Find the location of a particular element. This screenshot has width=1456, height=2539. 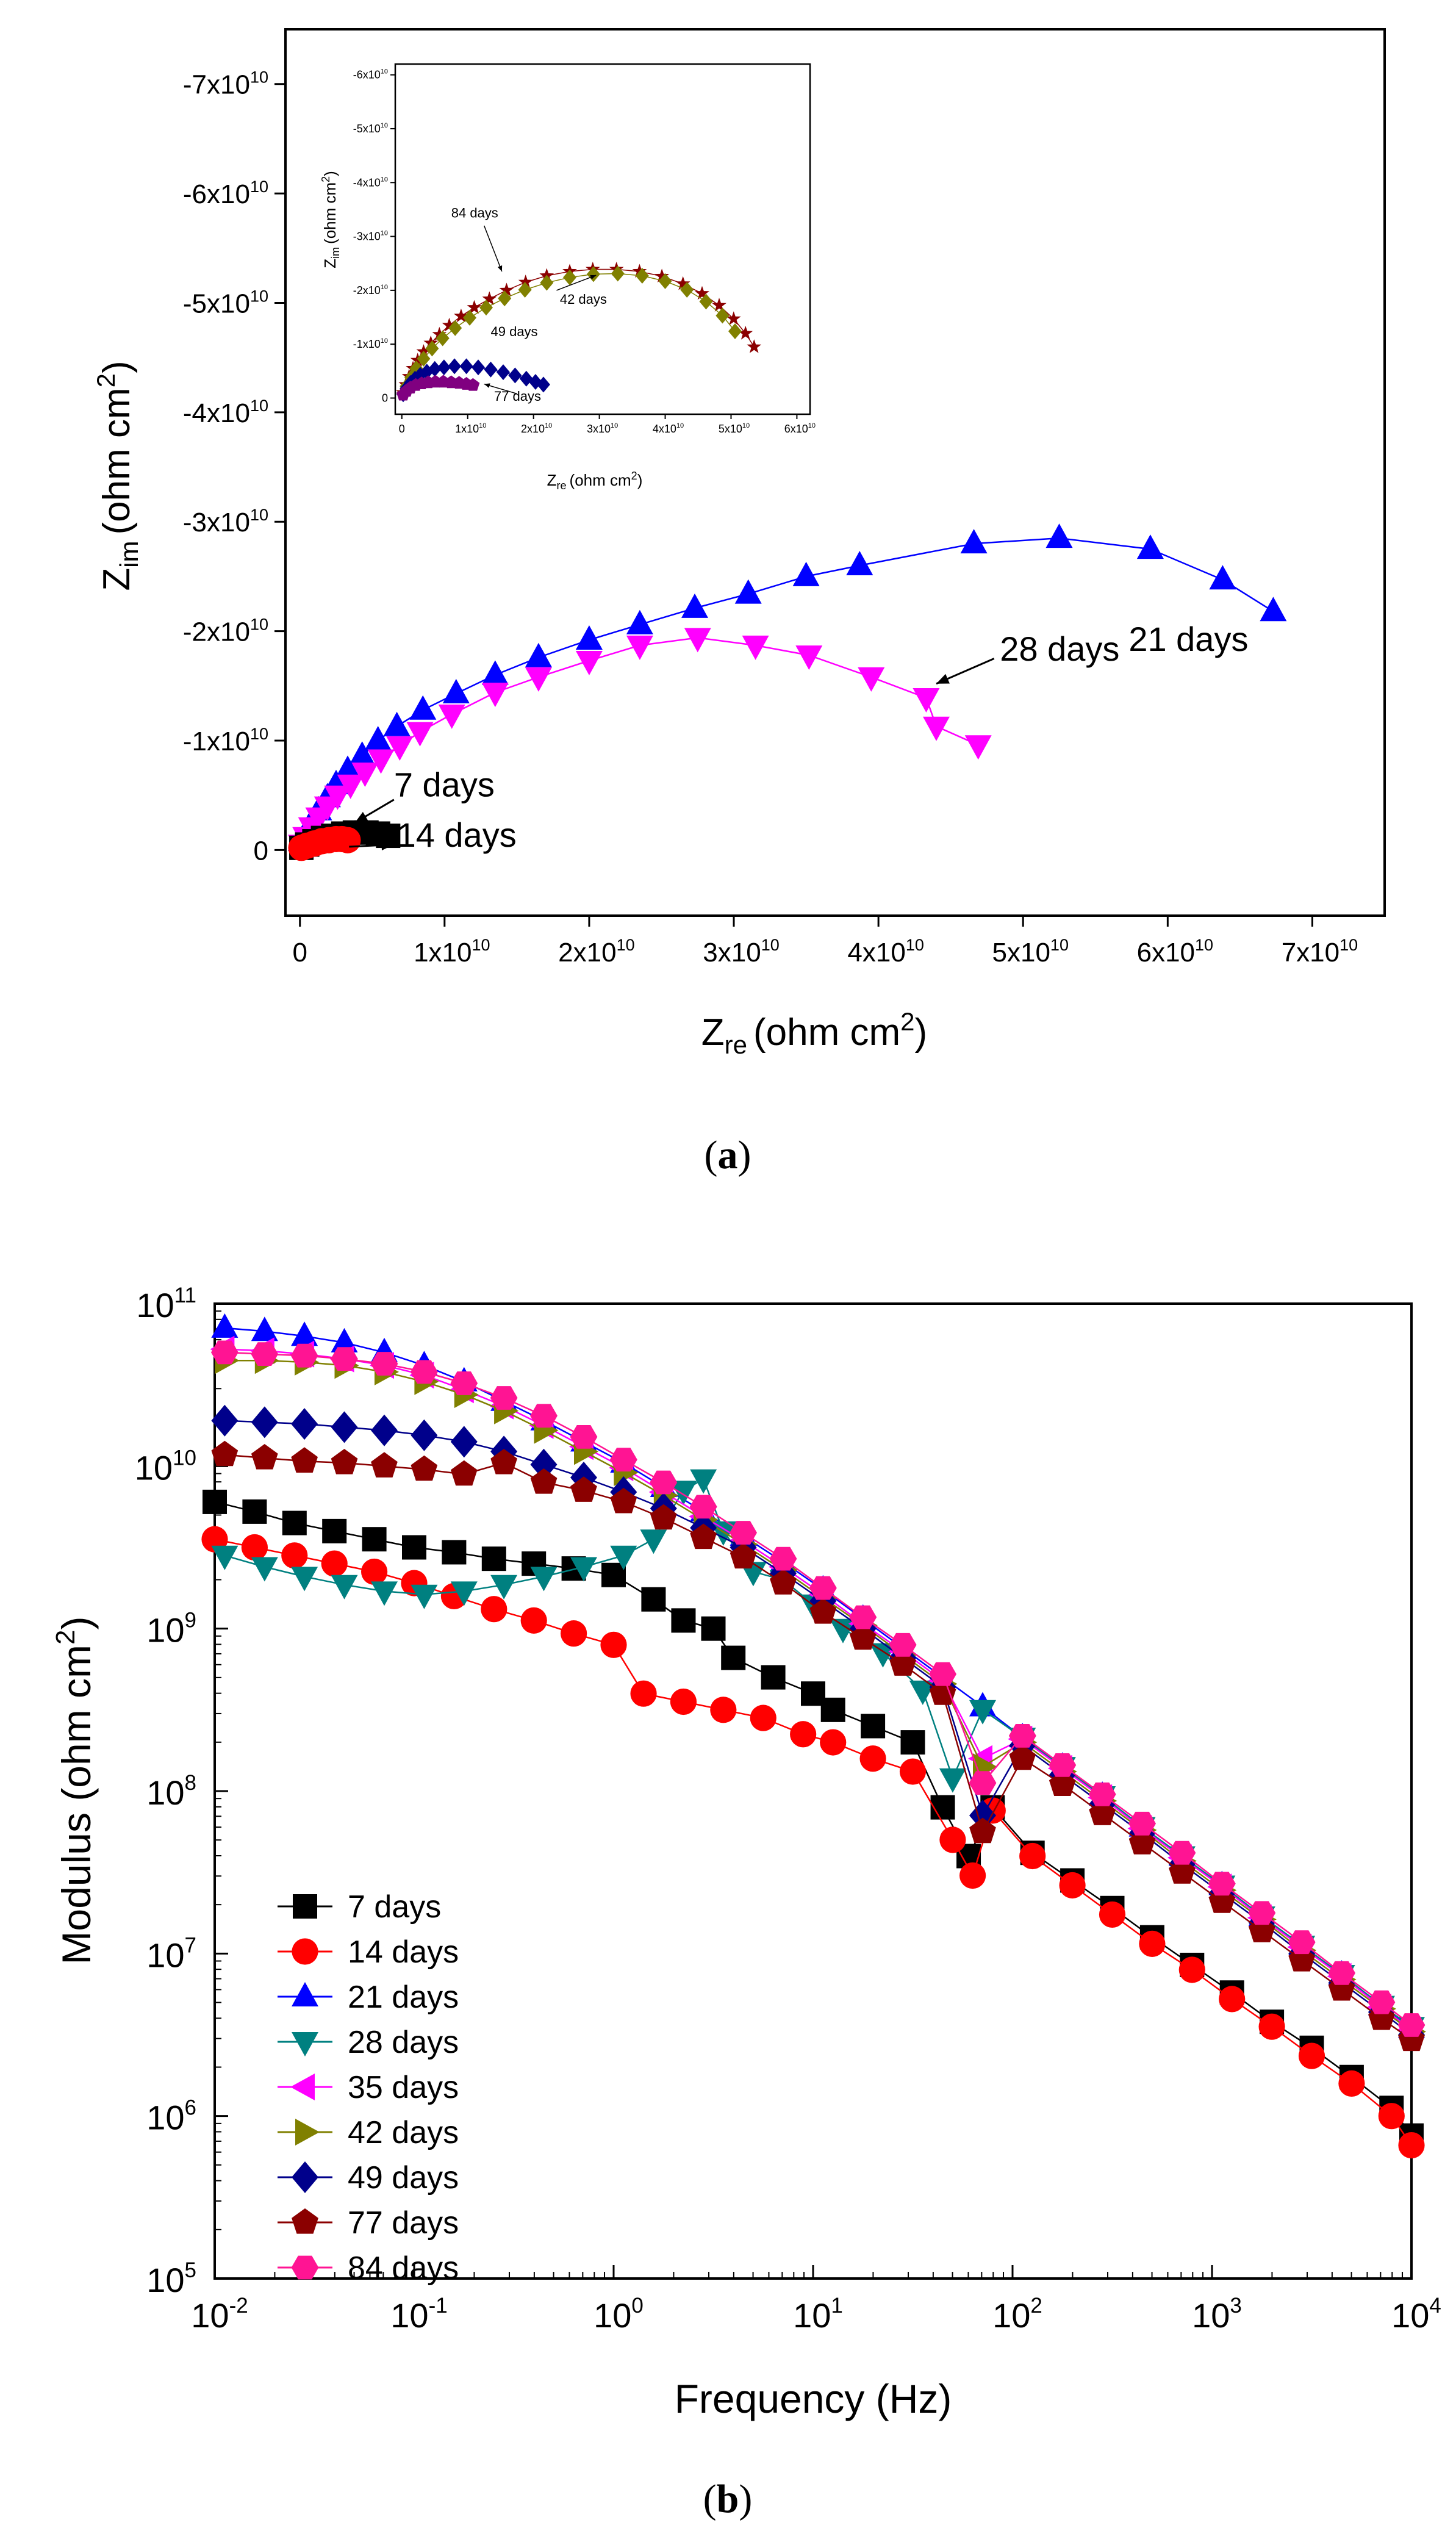

inset-y-tick-label-mantissa: 0 is located at coordinates (385, 398).